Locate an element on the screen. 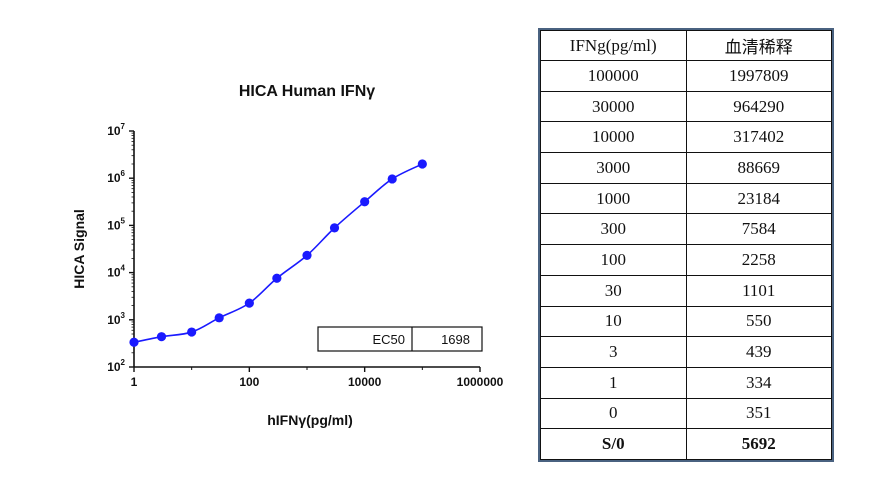 The height and width of the screenshot is (477, 876). ec50-box-frame is located at coordinates (400, 339).